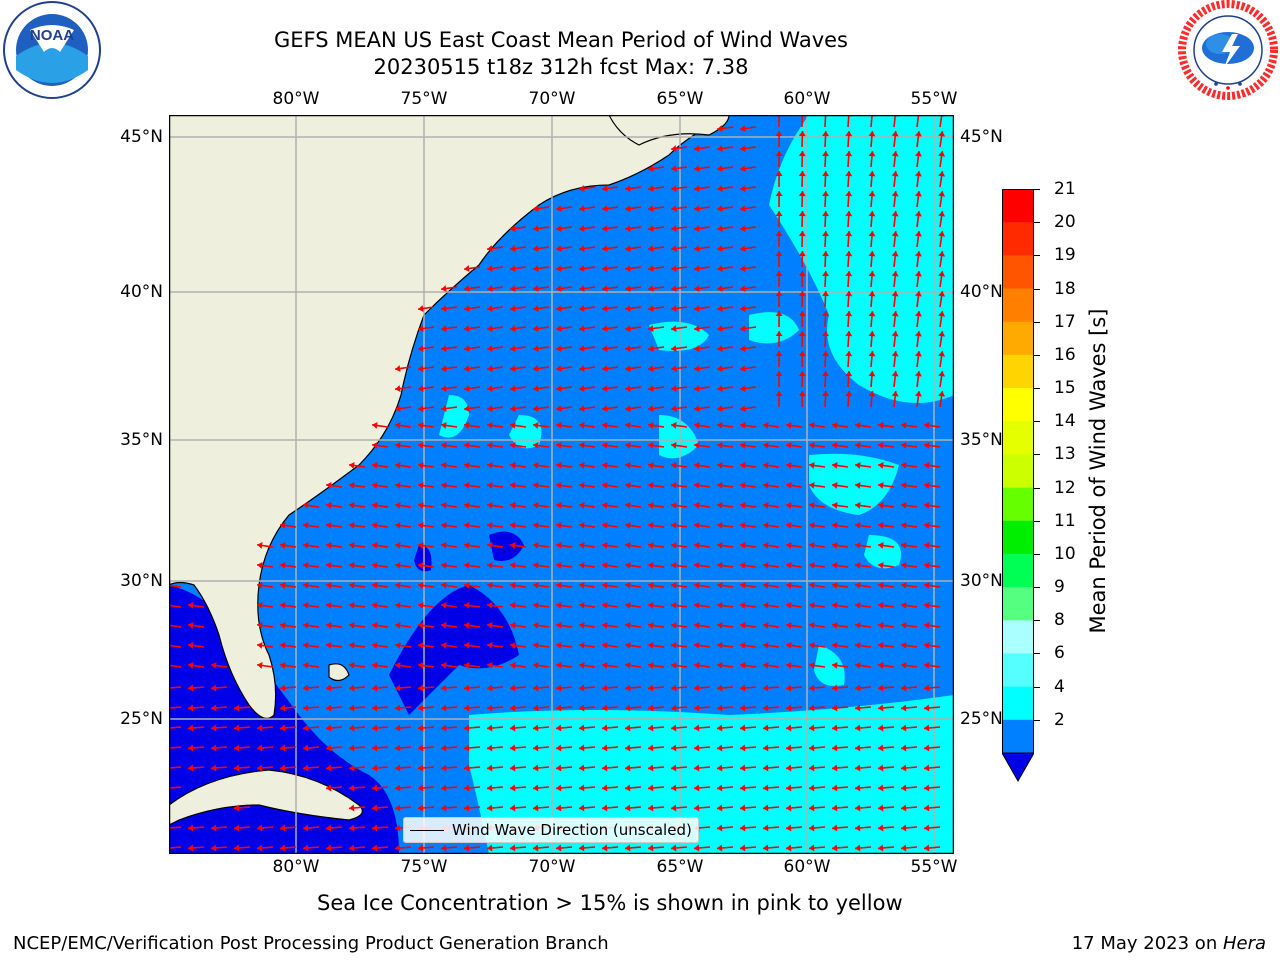 The width and height of the screenshot is (1280, 960). What do you see at coordinates (141, 292) in the screenshot?
I see `lat-label-left: 40°N` at bounding box center [141, 292].